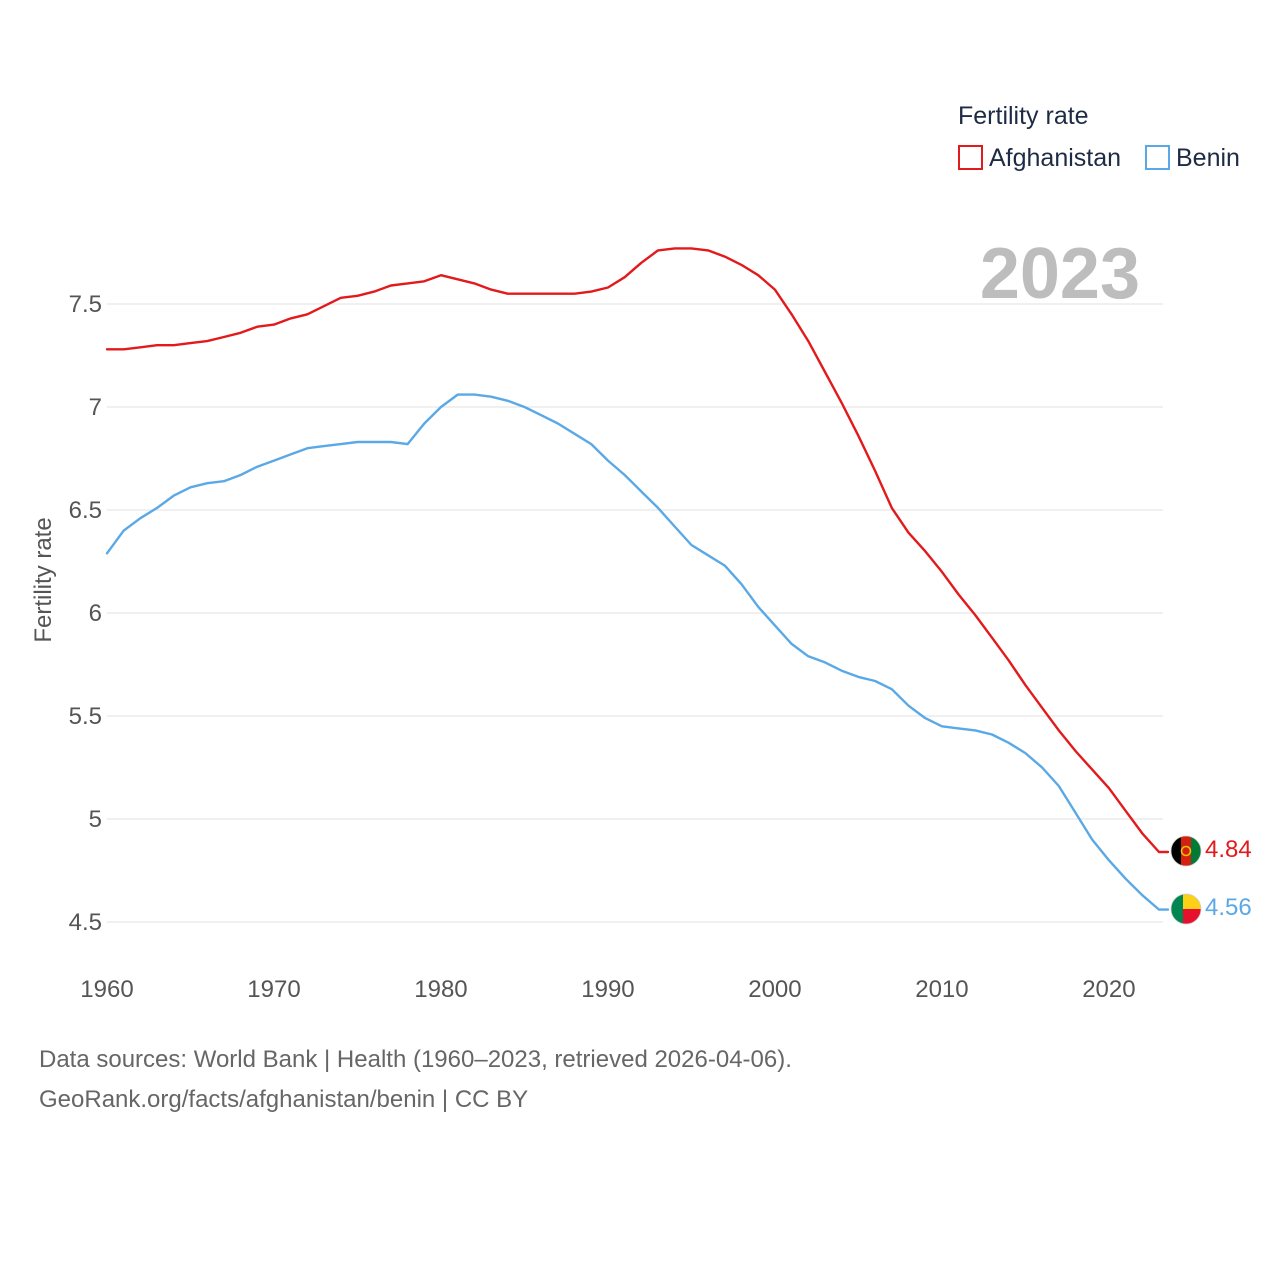 This screenshot has width=1280, height=1280. Describe the element at coordinates (1060, 274) in the screenshot. I see `year-label: 2023` at that location.